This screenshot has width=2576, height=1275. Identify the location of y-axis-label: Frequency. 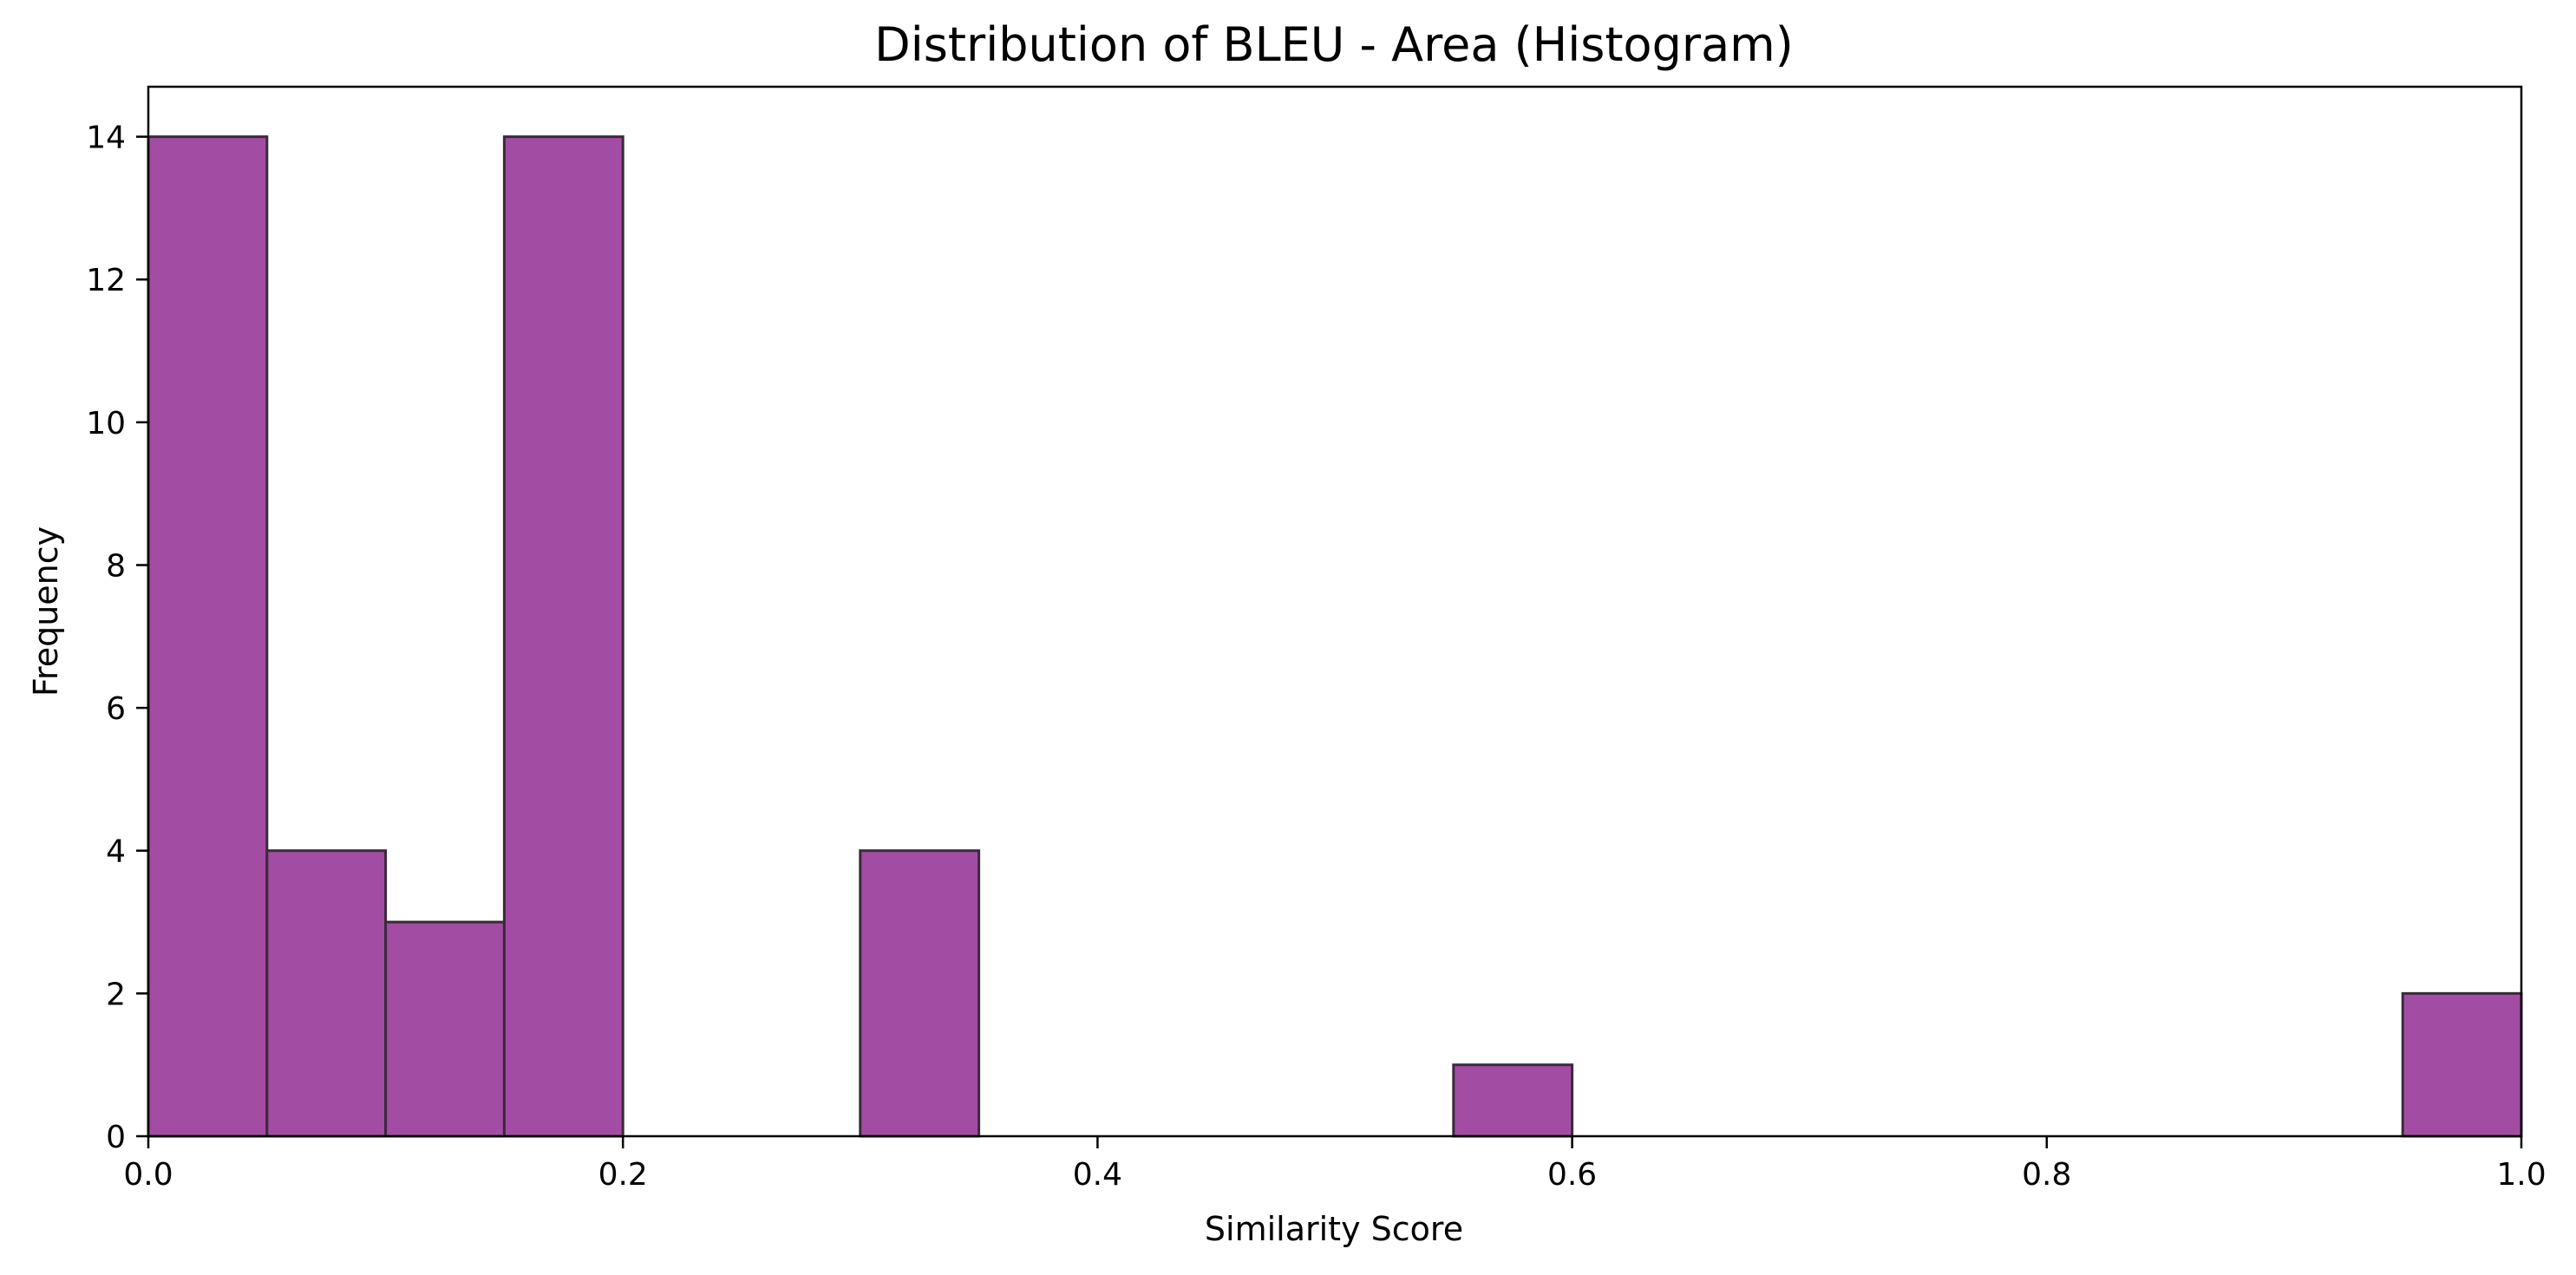
(46, 611).